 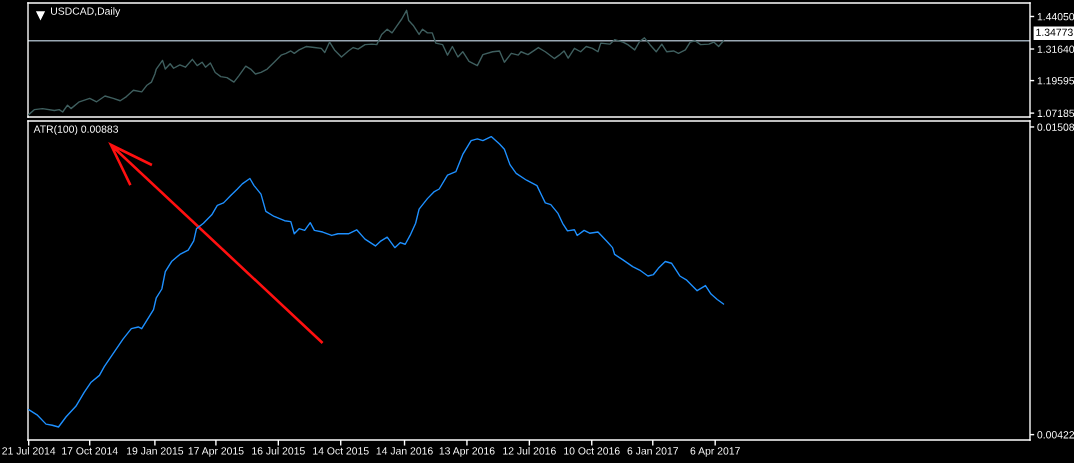 What do you see at coordinates (1054, 32) in the screenshot?
I see `ref-line-label: 1.34773` at bounding box center [1054, 32].